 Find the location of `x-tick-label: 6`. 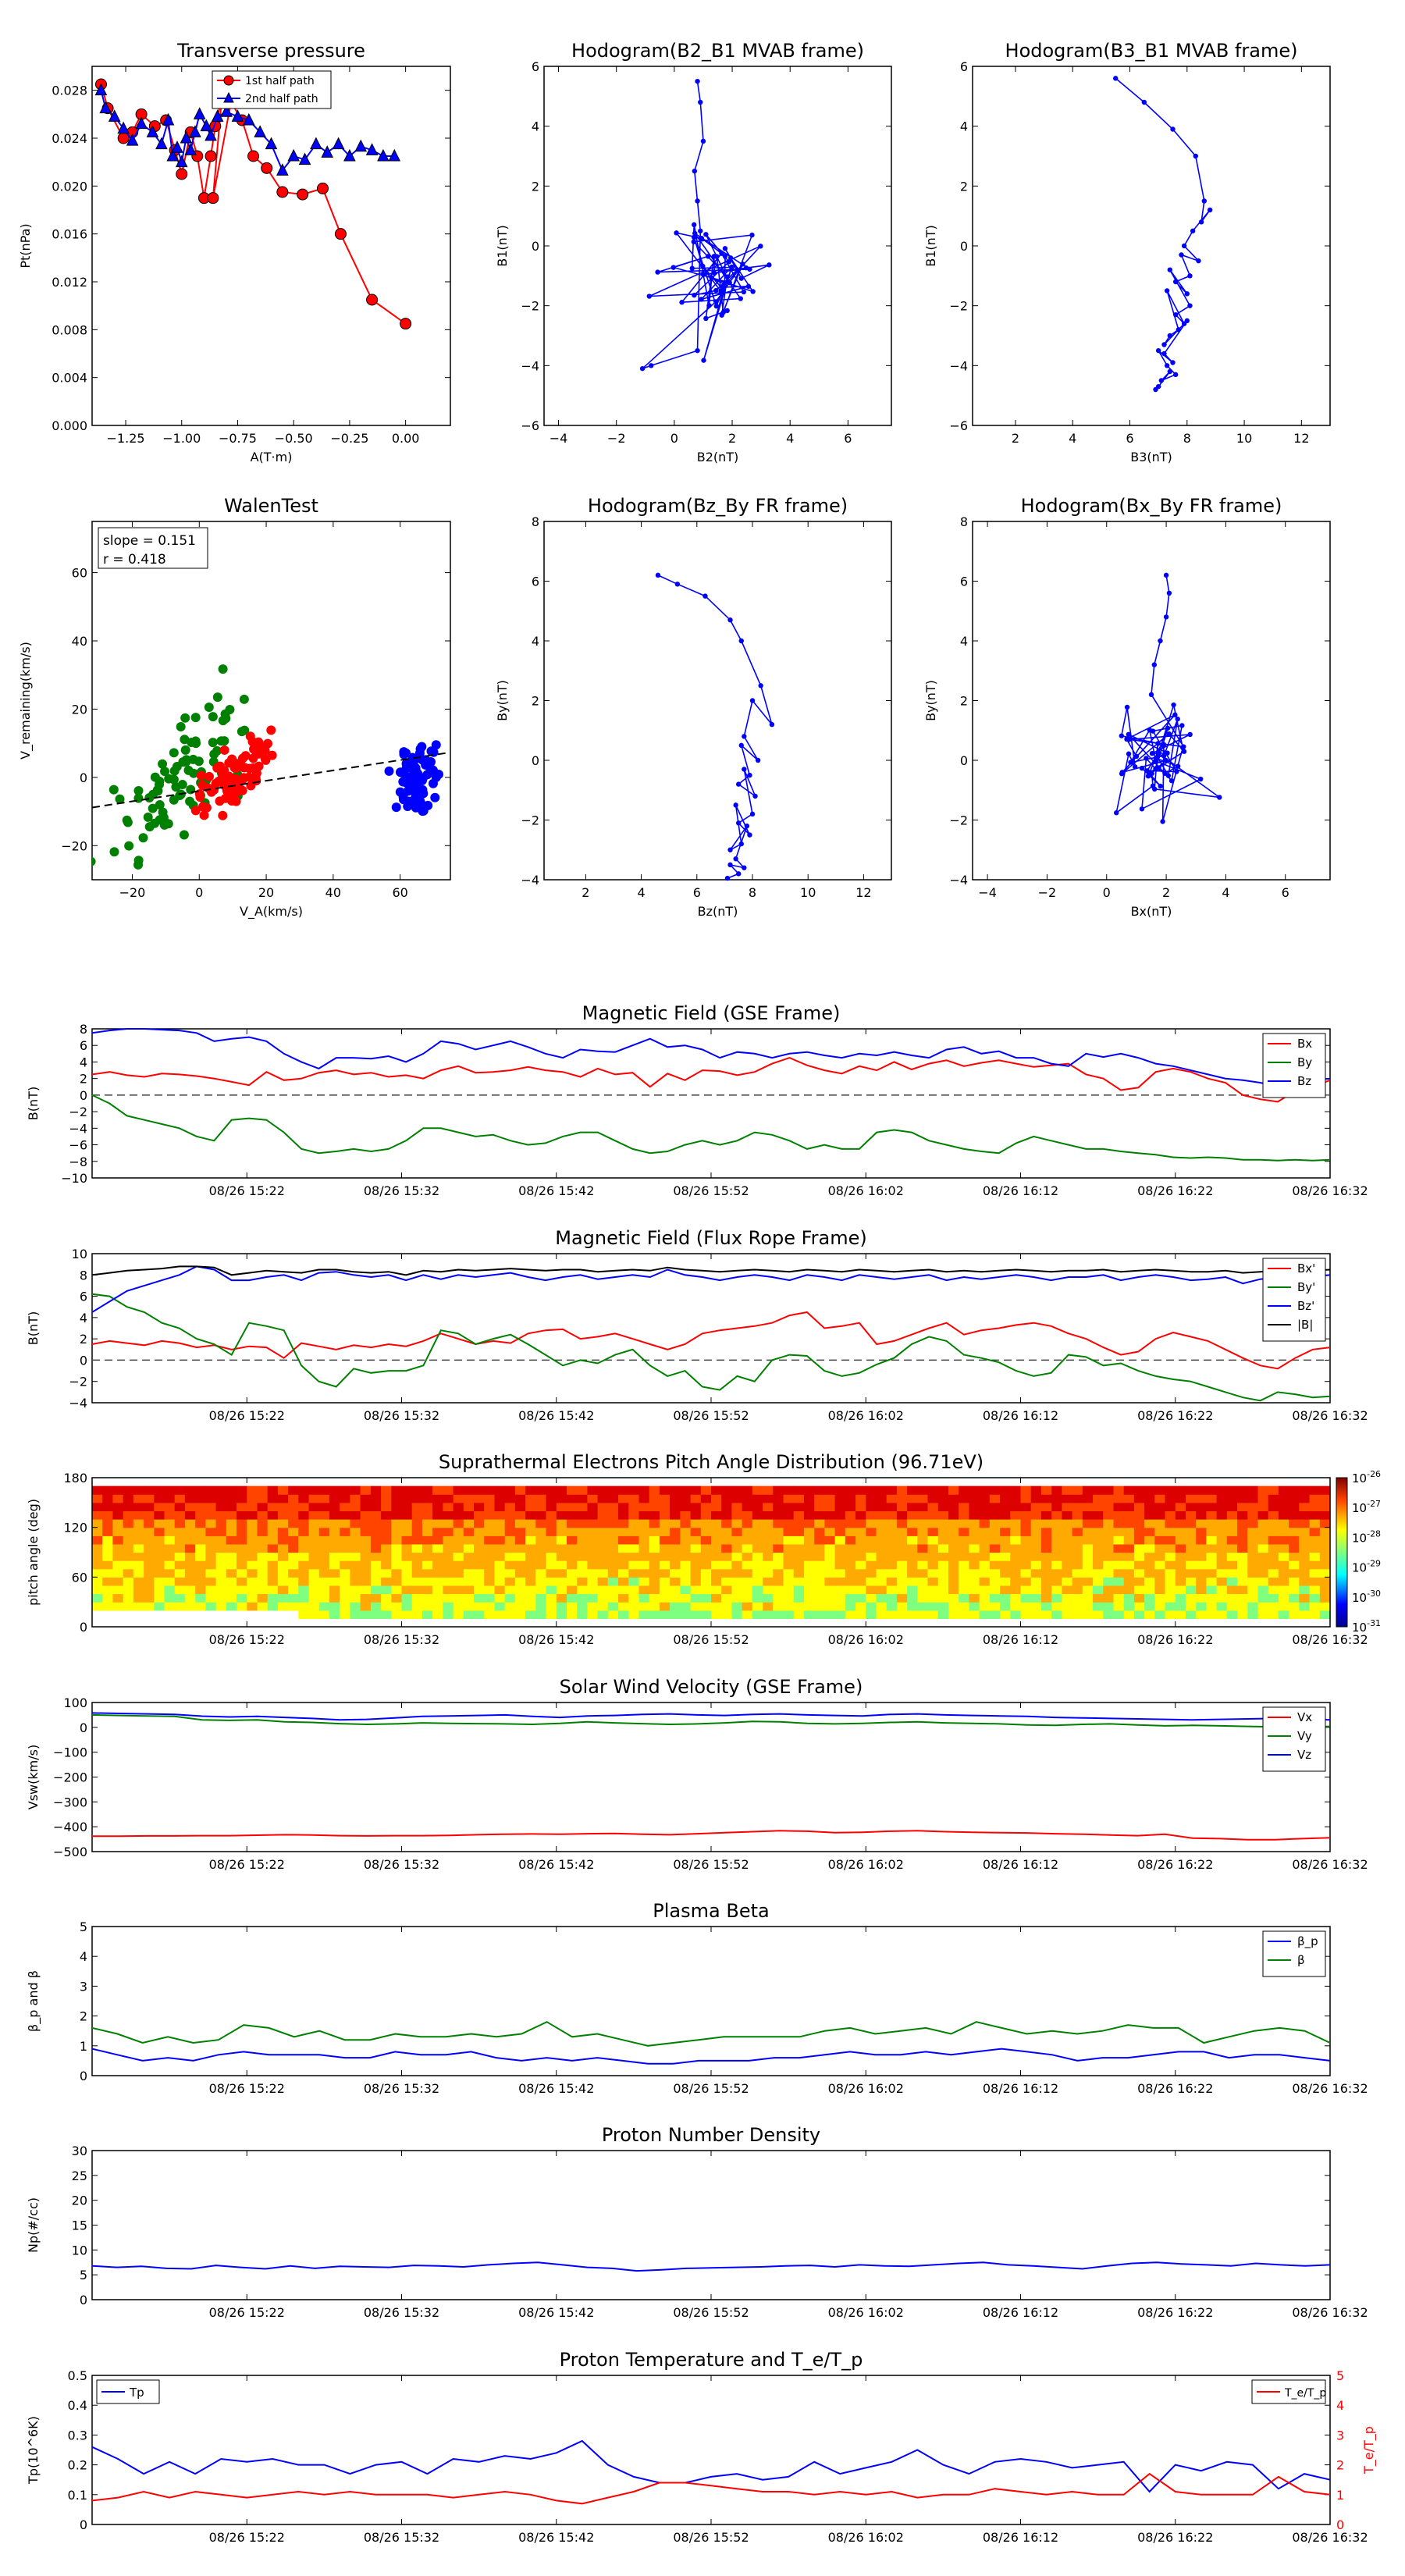

x-tick-label: 6 is located at coordinates (848, 439).